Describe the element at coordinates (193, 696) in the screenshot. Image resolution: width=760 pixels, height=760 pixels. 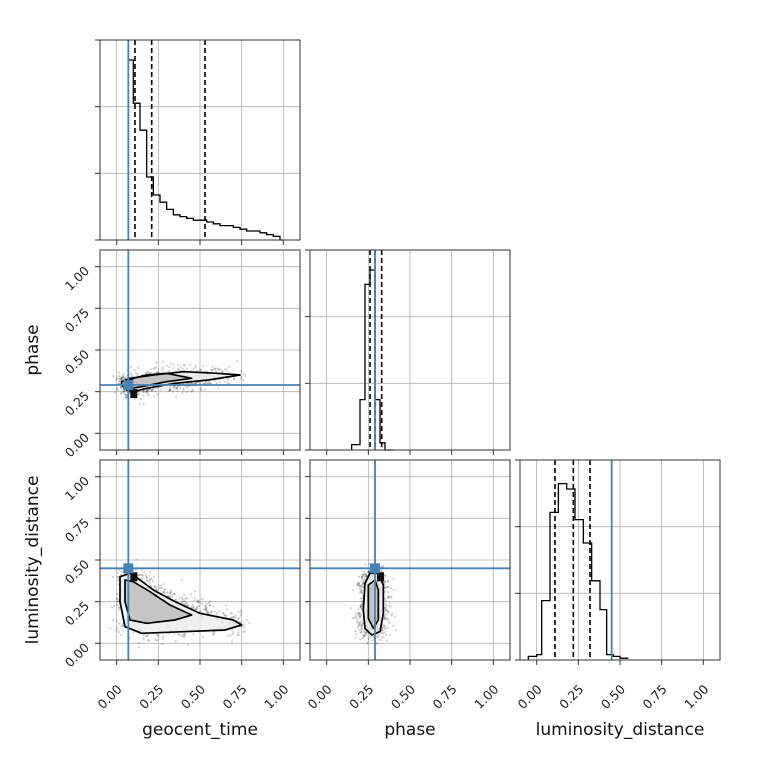
I see `joint-geocent_time-luminosity_distance-xtick-label-2: 0.50` at that location.